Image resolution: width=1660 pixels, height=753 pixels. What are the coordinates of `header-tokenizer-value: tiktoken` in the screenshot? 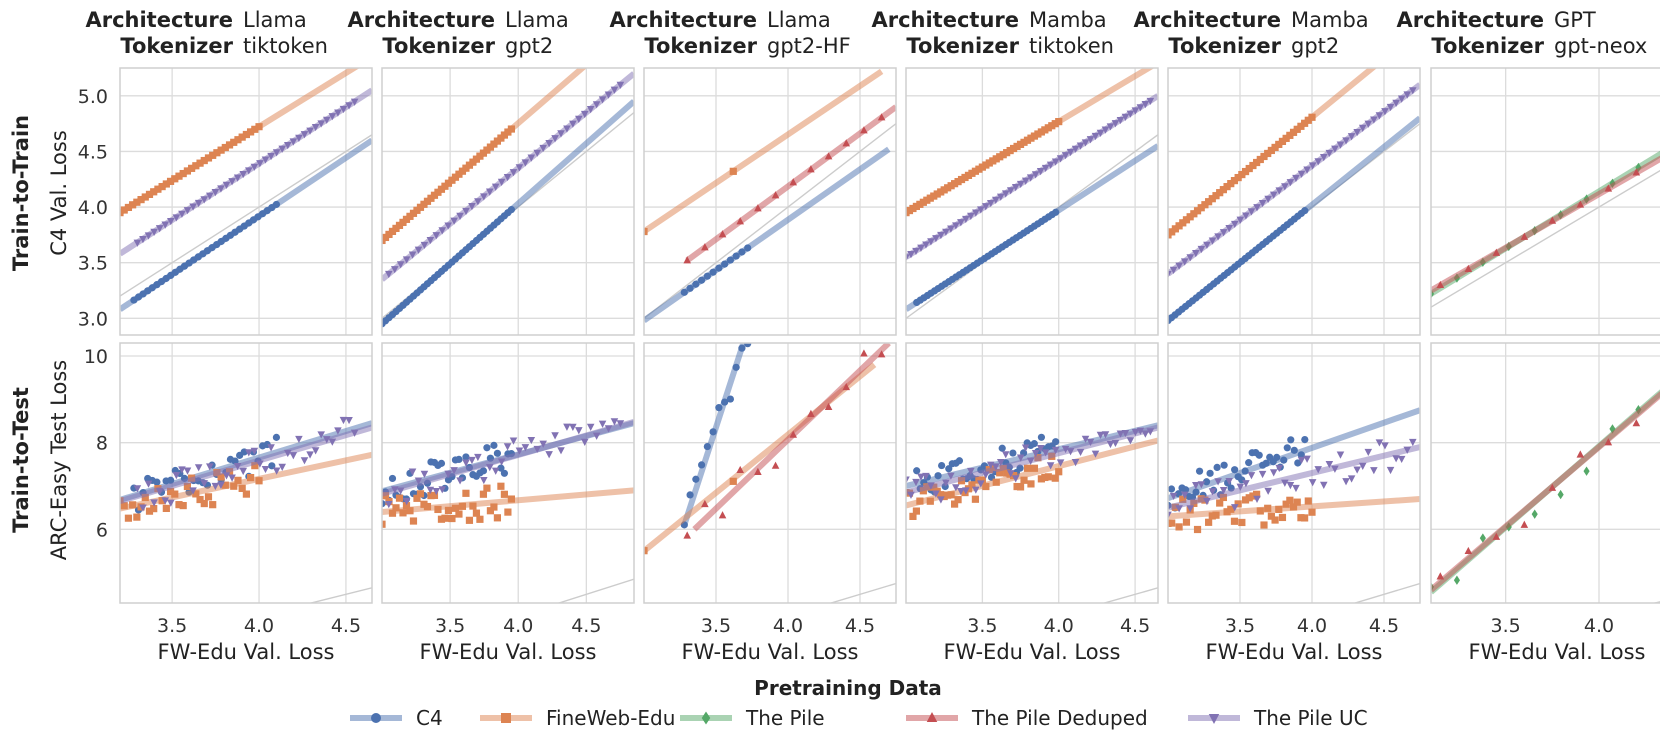 It's located at (285, 46).